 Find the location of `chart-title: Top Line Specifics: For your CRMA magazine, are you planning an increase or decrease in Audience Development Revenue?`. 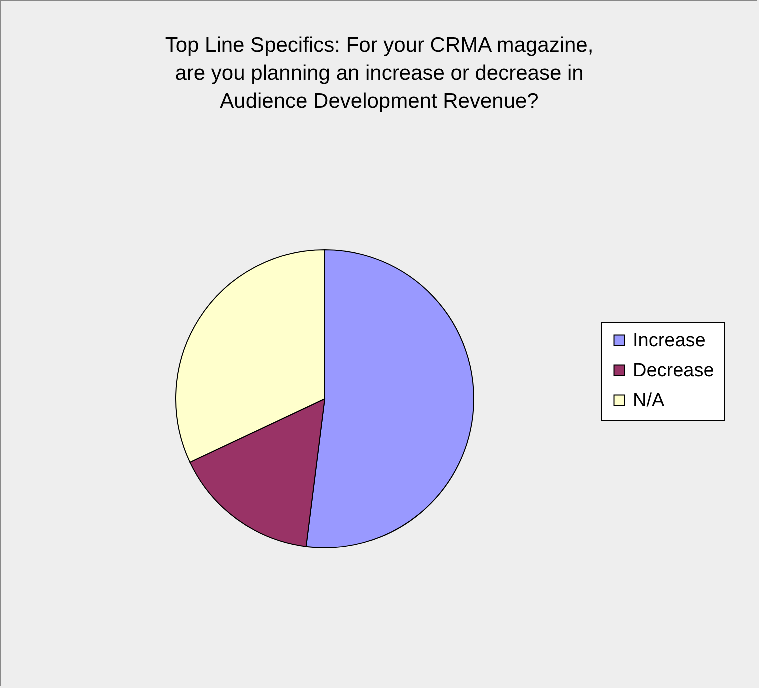

chart-title: Top Line Specifics: For your CRMA magazine, are you planning an increase or decrease in Audience Development Revenue? is located at coordinates (379, 73).